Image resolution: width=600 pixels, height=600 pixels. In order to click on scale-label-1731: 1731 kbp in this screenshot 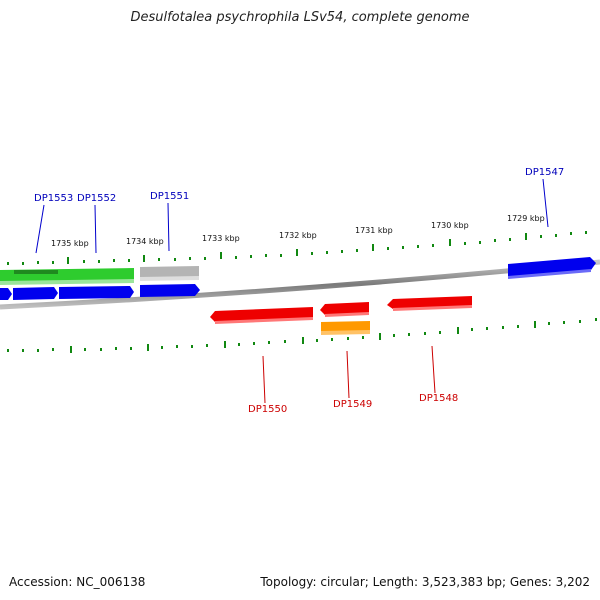, I will do `click(374, 230)`.